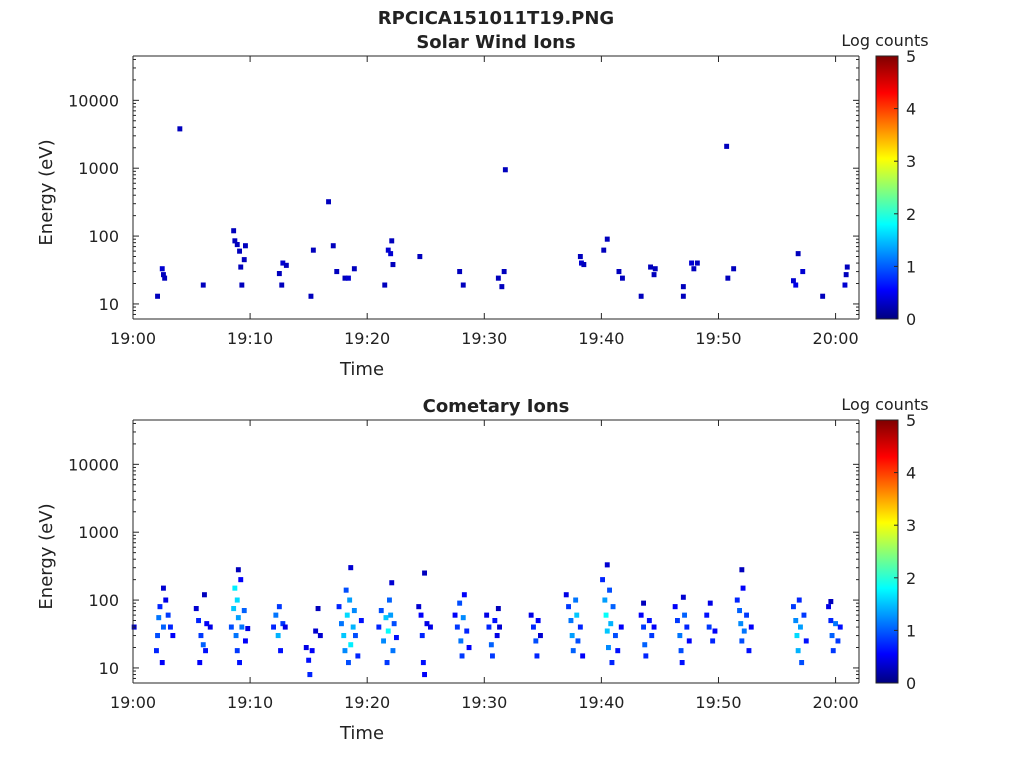 Image resolution: width=1024 pixels, height=768 pixels. Describe the element at coordinates (884, 40) in the screenshot. I see `colorbar-label: Log counts` at that location.